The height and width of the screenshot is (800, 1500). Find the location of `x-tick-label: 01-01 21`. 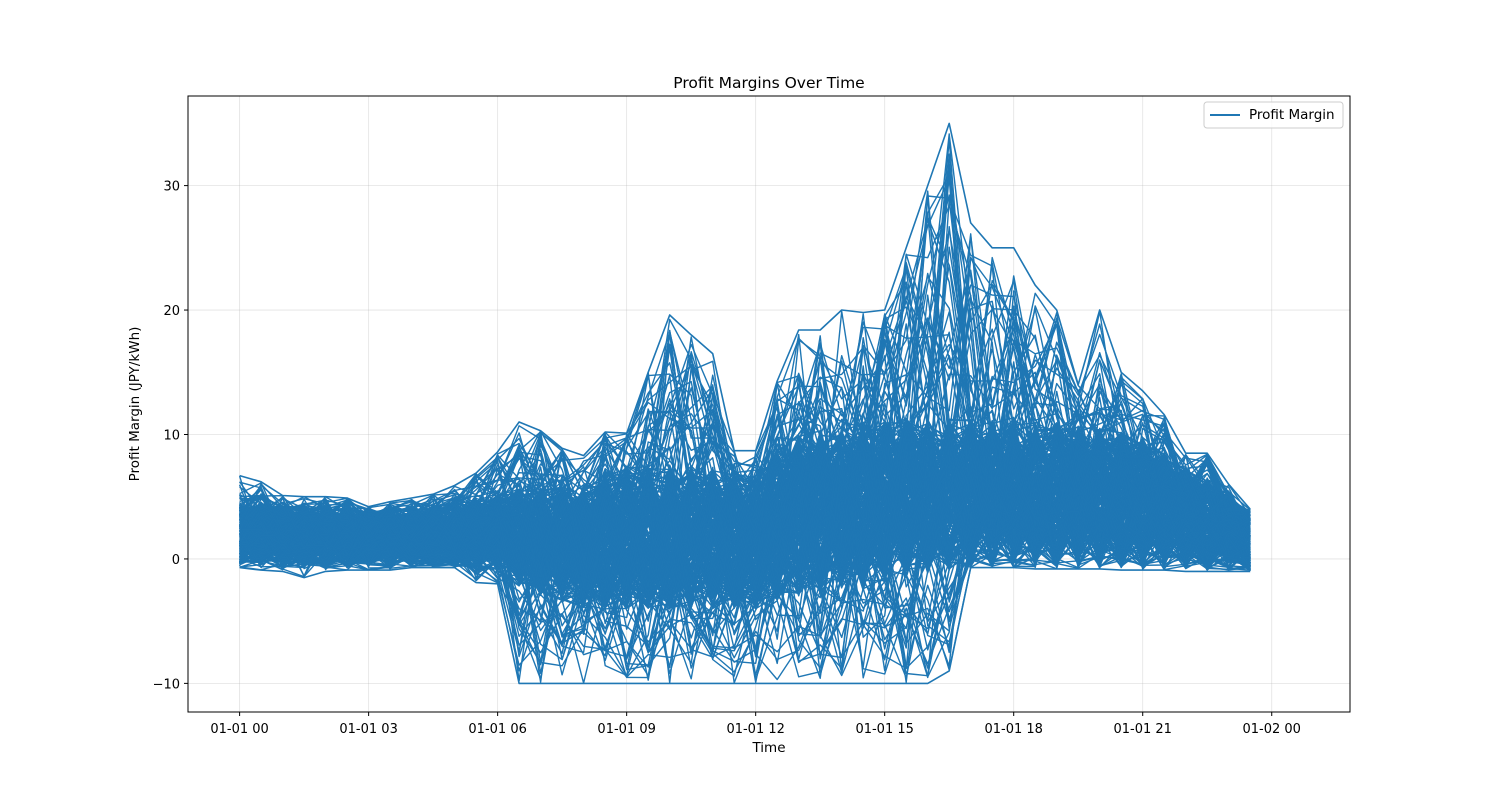

x-tick-label: 01-01 21 is located at coordinates (1142, 729).